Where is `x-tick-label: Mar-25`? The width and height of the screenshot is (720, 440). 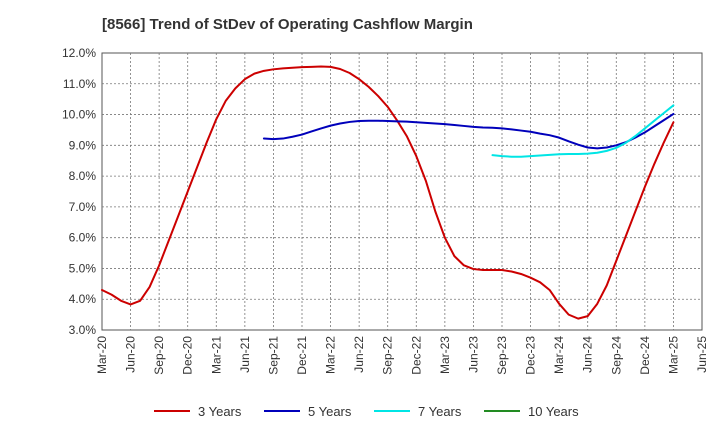
x-tick-label: Mar-25 is located at coordinates (673, 355).